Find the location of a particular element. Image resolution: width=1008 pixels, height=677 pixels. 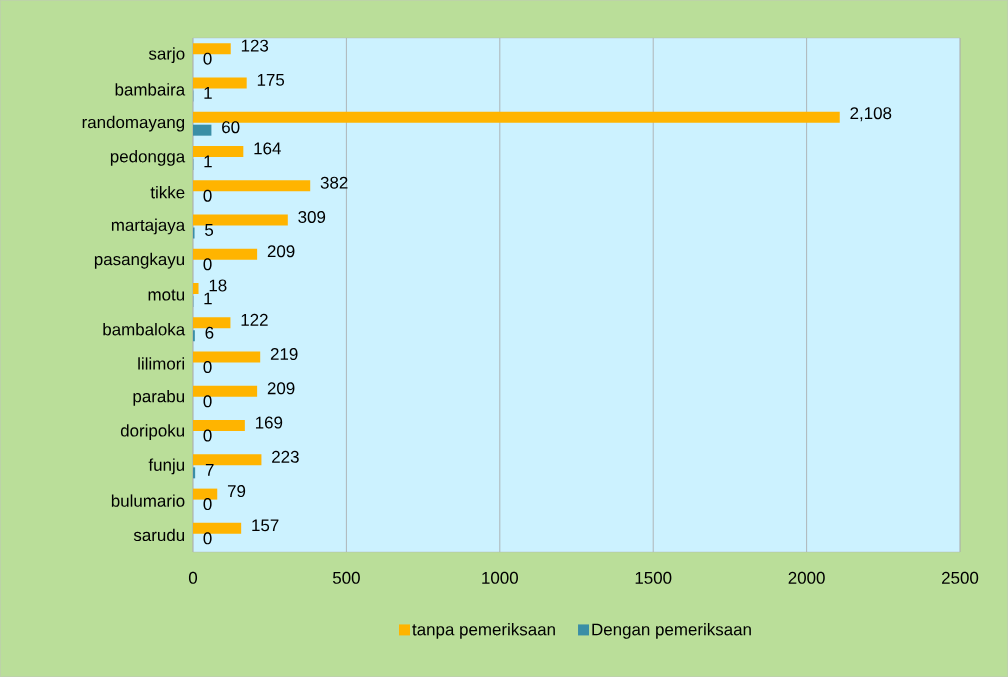

x-tick-label: 1000 is located at coordinates (500, 577).